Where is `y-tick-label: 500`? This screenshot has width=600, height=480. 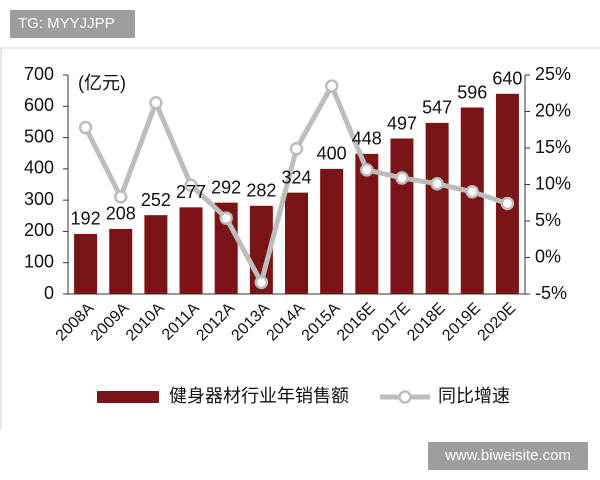
y-tick-label: 500 is located at coordinates (39, 136).